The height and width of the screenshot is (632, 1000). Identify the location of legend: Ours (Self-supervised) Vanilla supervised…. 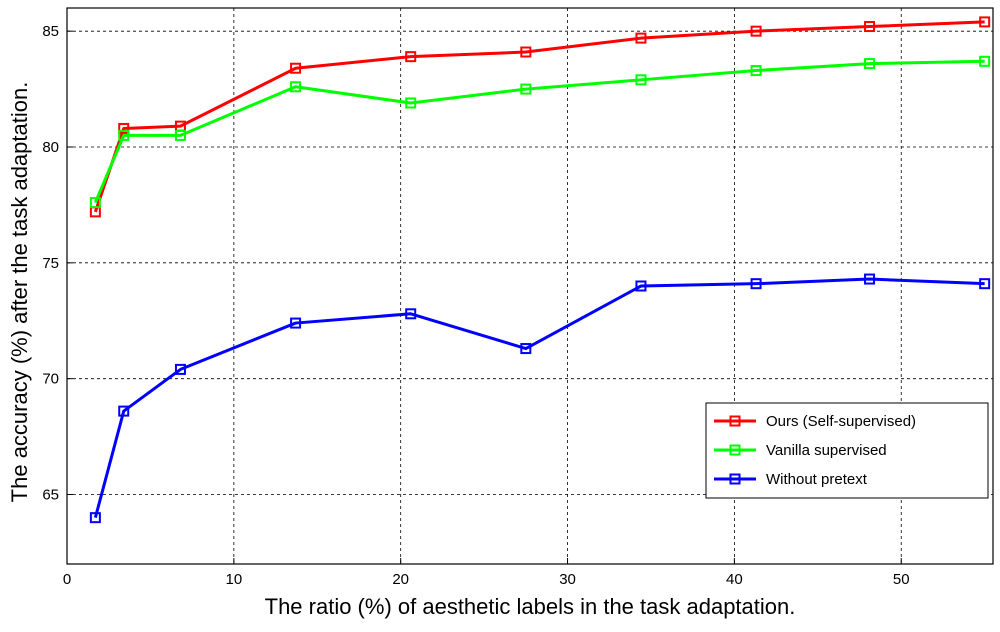
(847, 450).